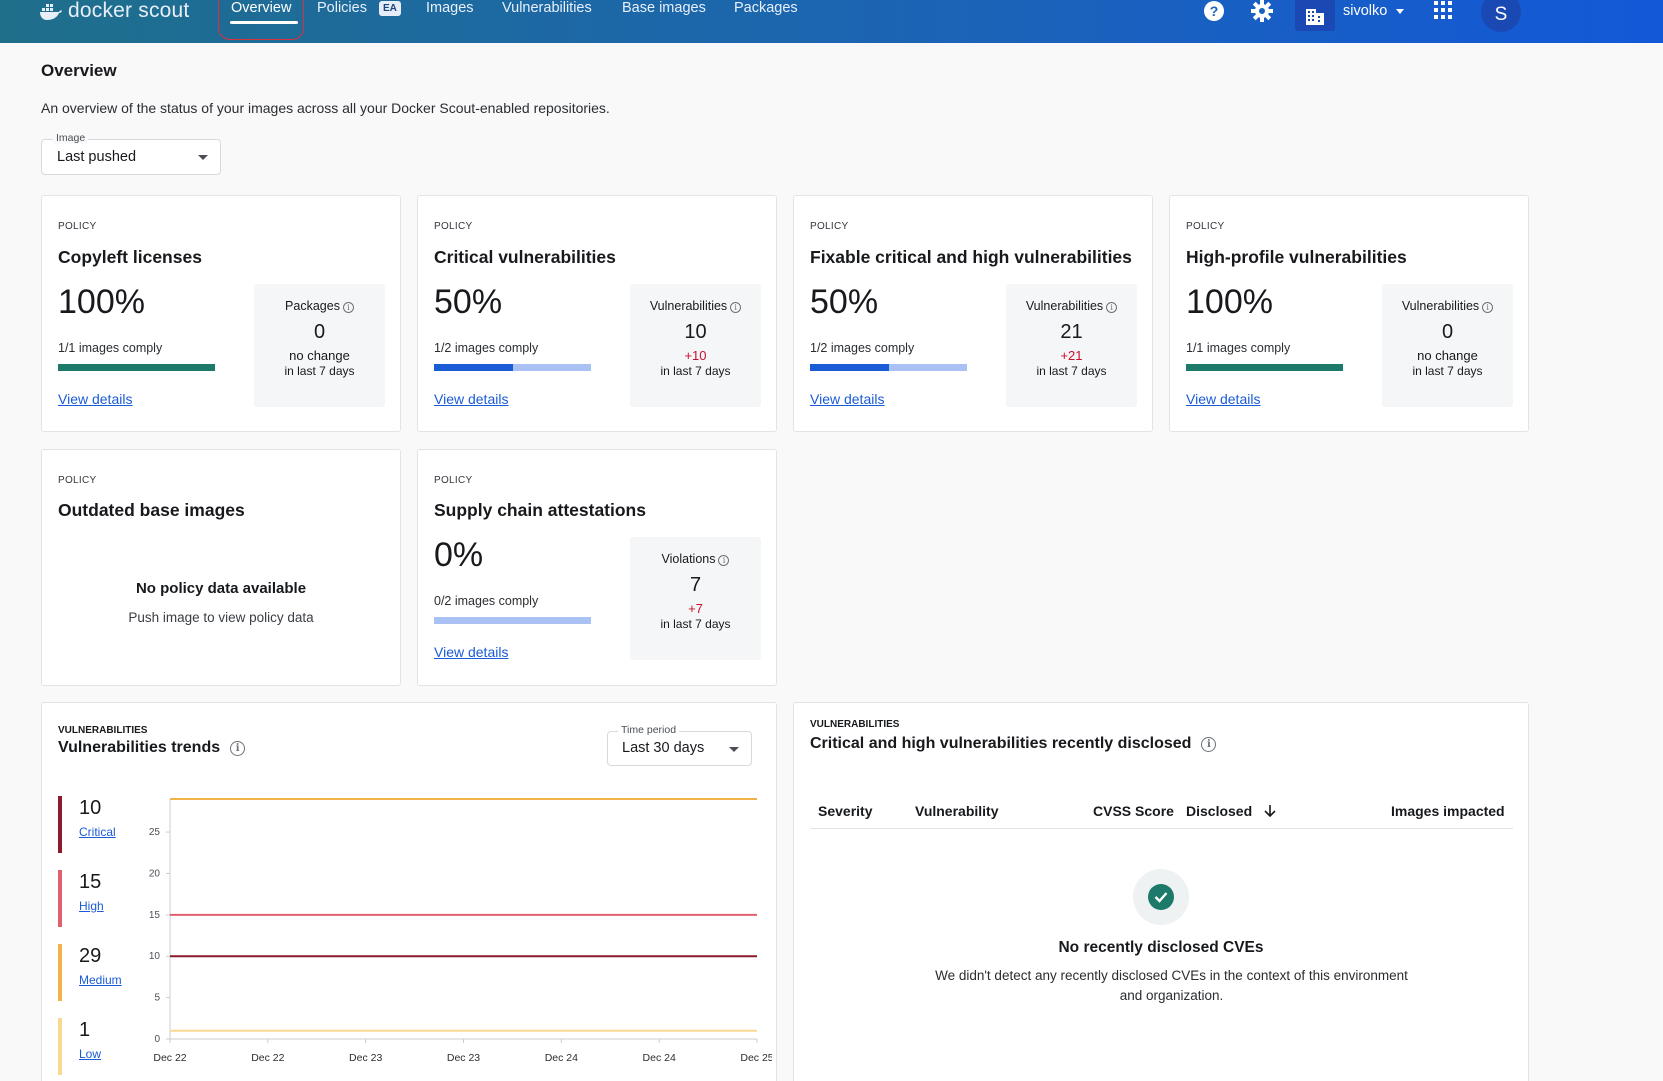 The width and height of the screenshot is (1663, 1081). Describe the element at coordinates (264, 22) in the screenshot. I see `active-tab-indicator` at that location.